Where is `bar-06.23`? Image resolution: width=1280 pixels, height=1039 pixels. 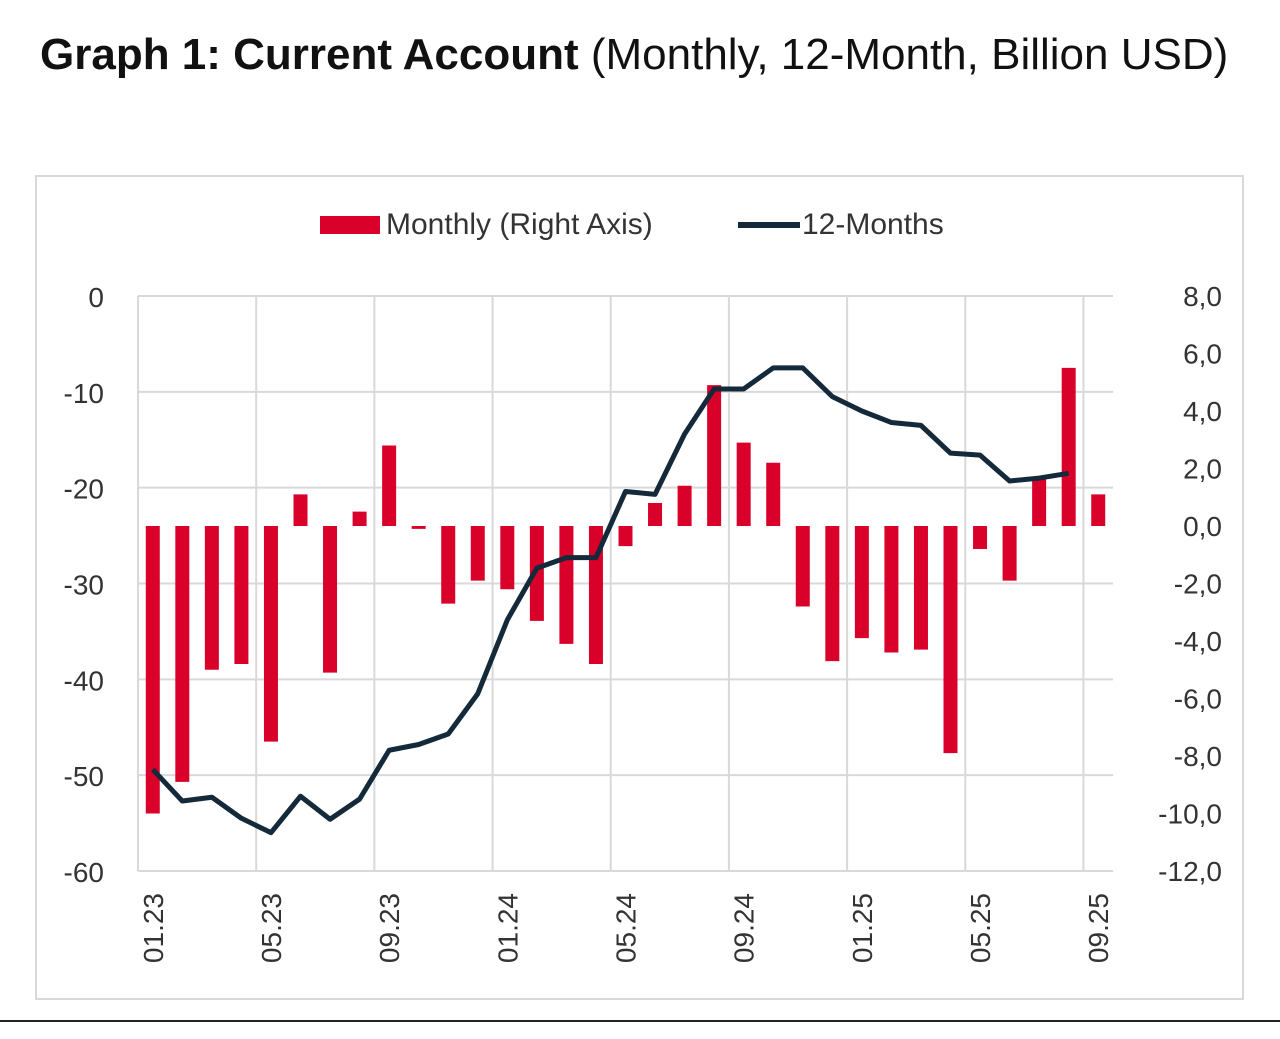
bar-06.23 is located at coordinates (300, 510).